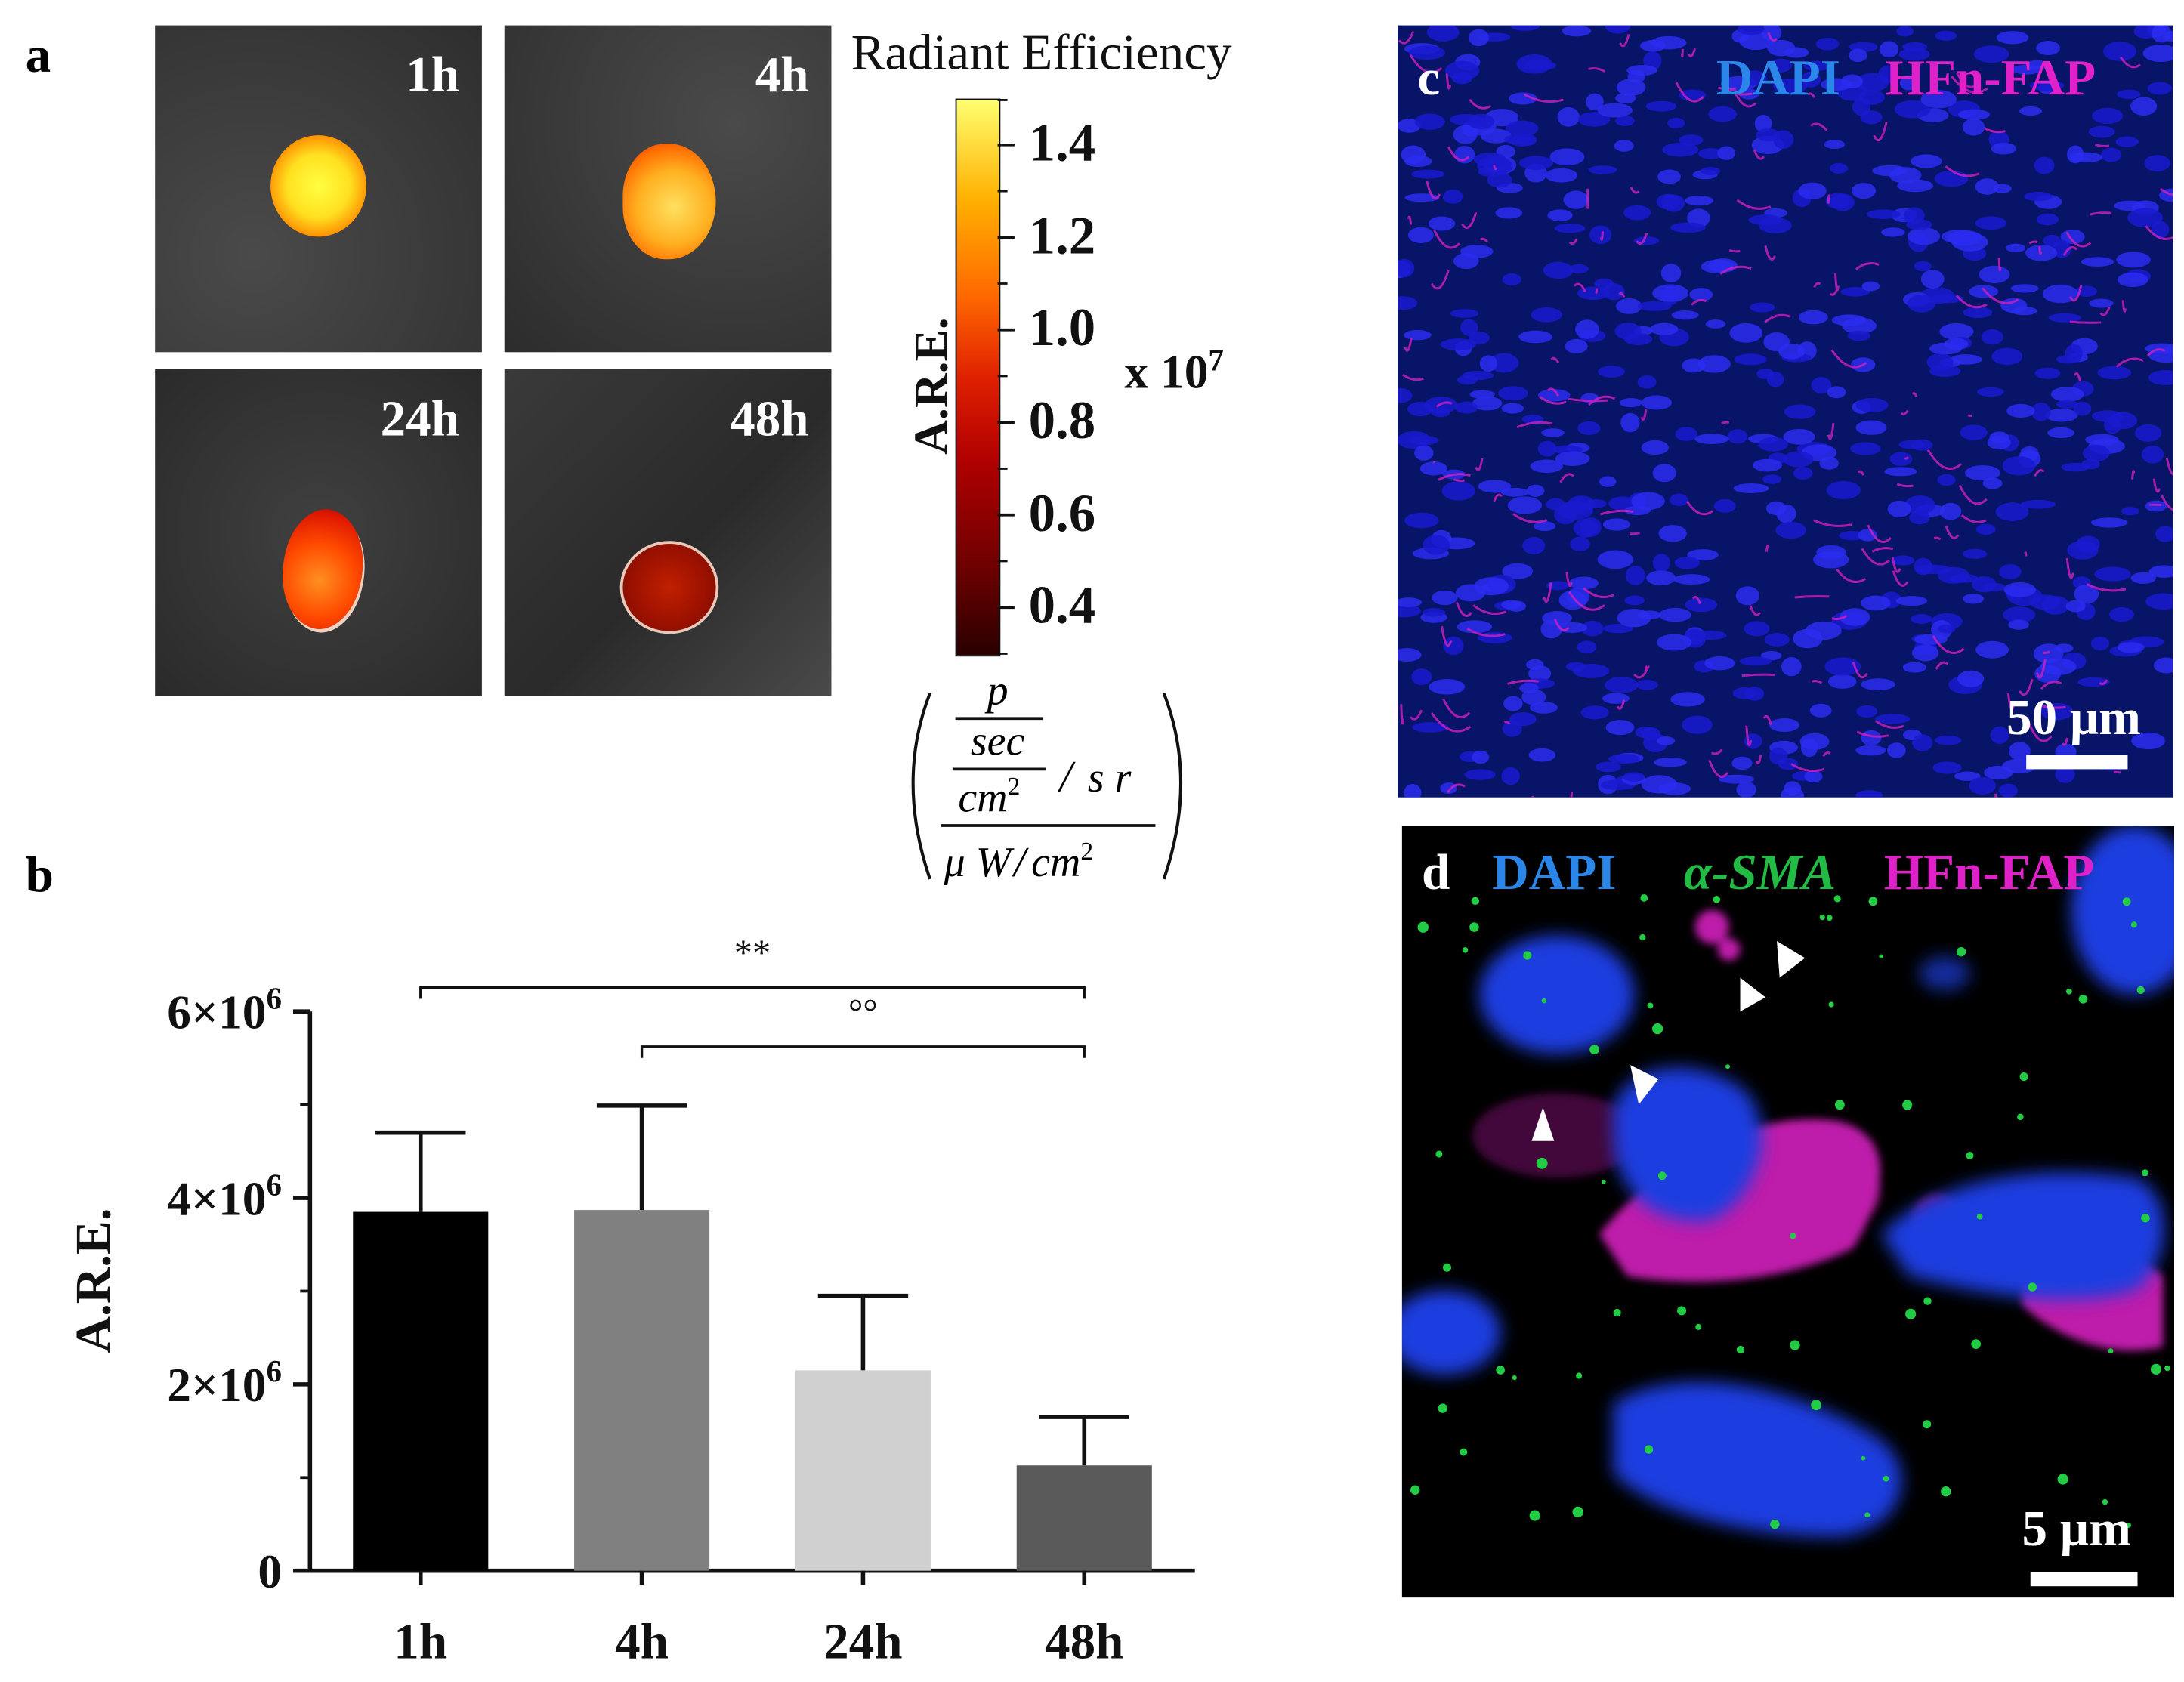 The image size is (2184, 1682). What do you see at coordinates (421, 1391) in the screenshot?
I see `bar-1h` at bounding box center [421, 1391].